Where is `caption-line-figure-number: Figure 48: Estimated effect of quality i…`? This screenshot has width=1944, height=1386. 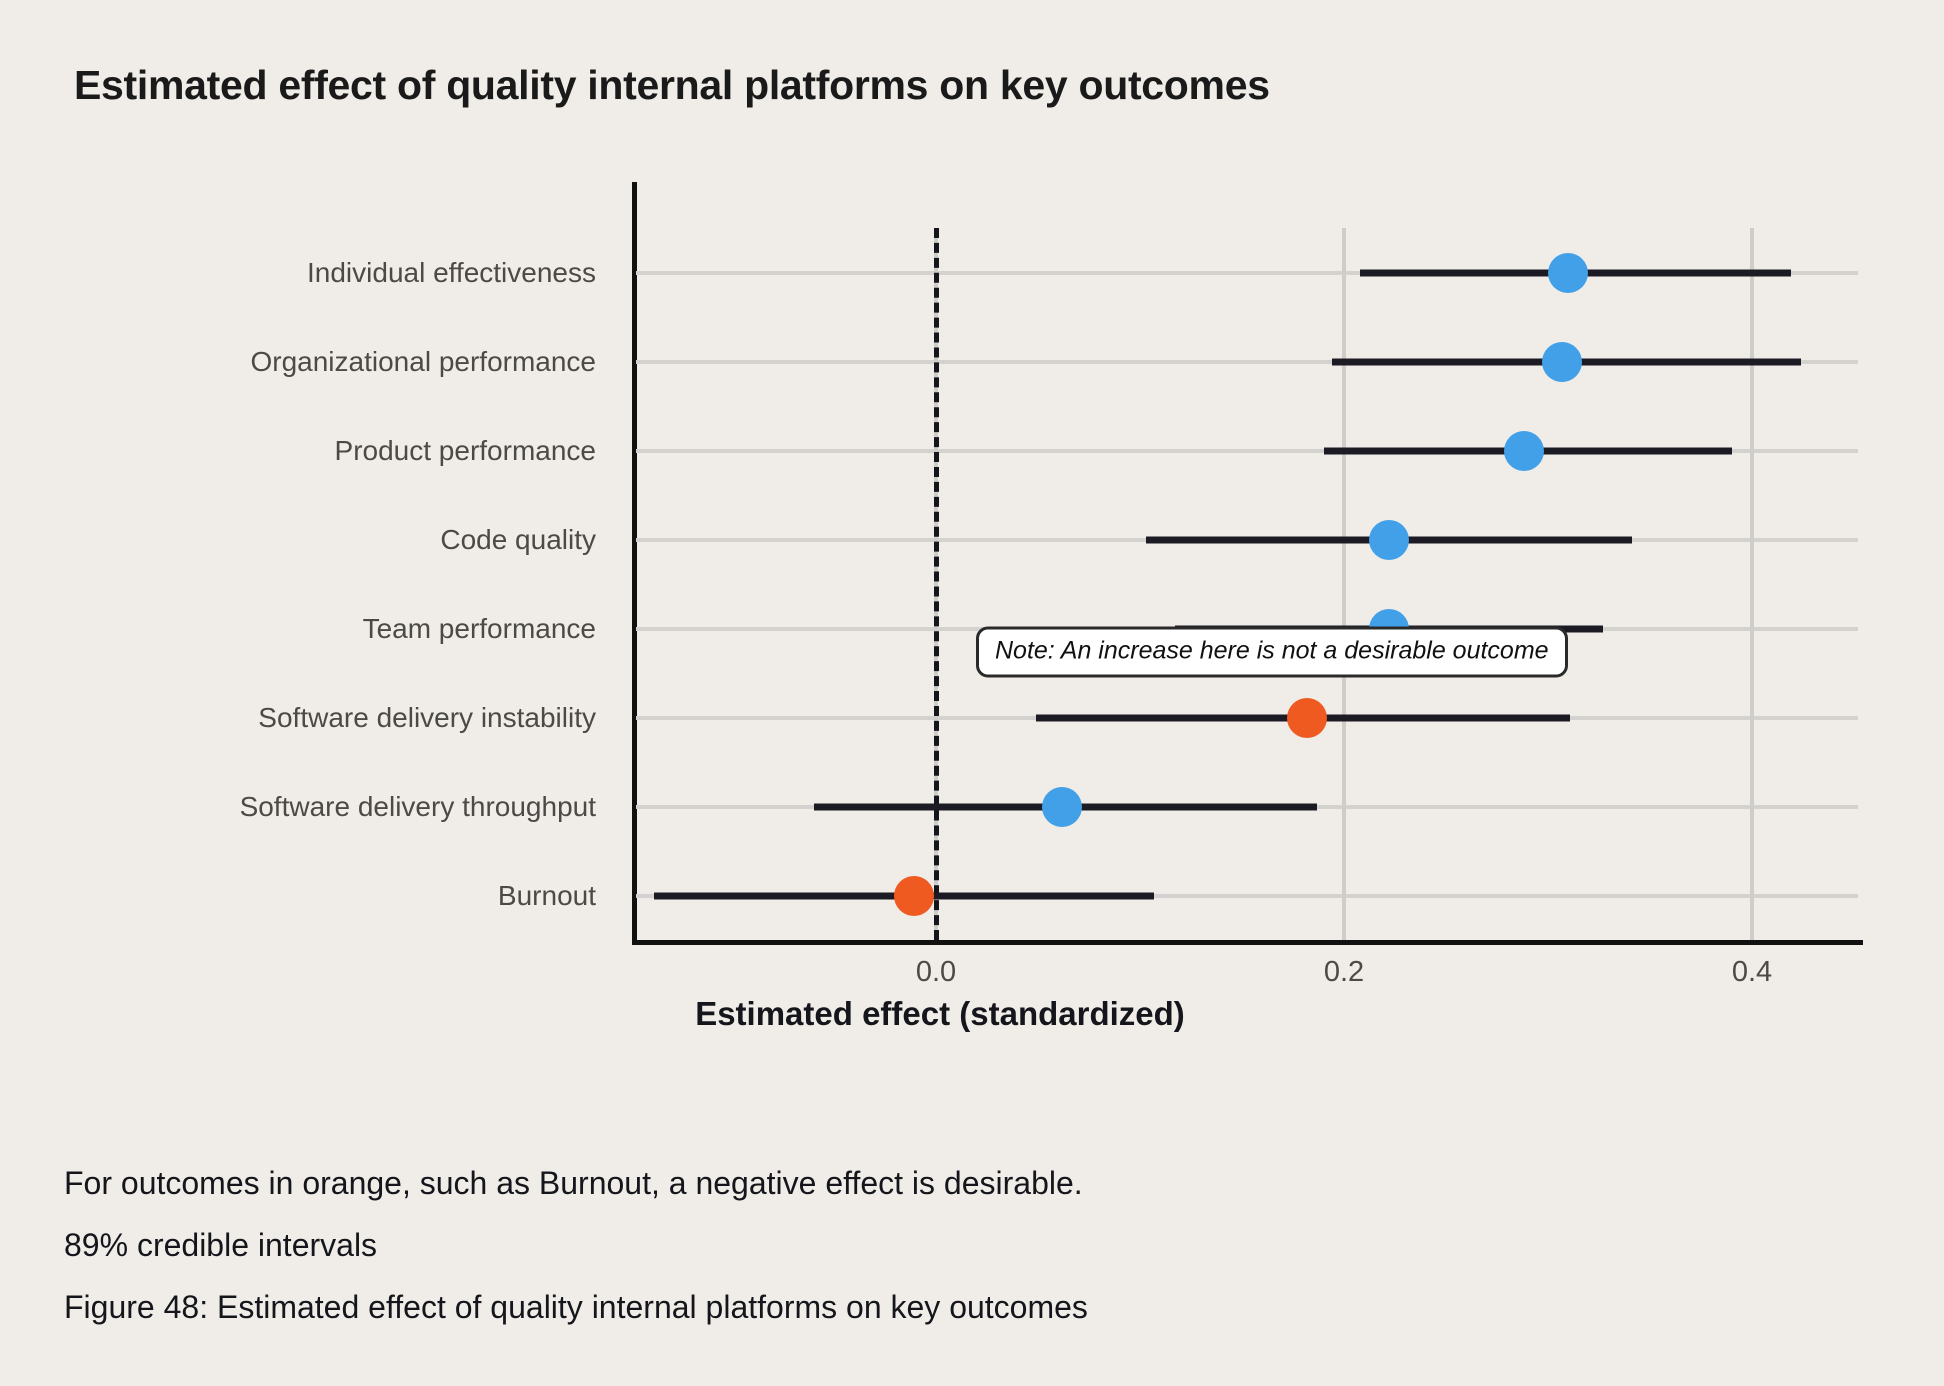
caption-line-figure-number: Figure 48: Estimated effect of quality i… is located at coordinates (576, 1307).